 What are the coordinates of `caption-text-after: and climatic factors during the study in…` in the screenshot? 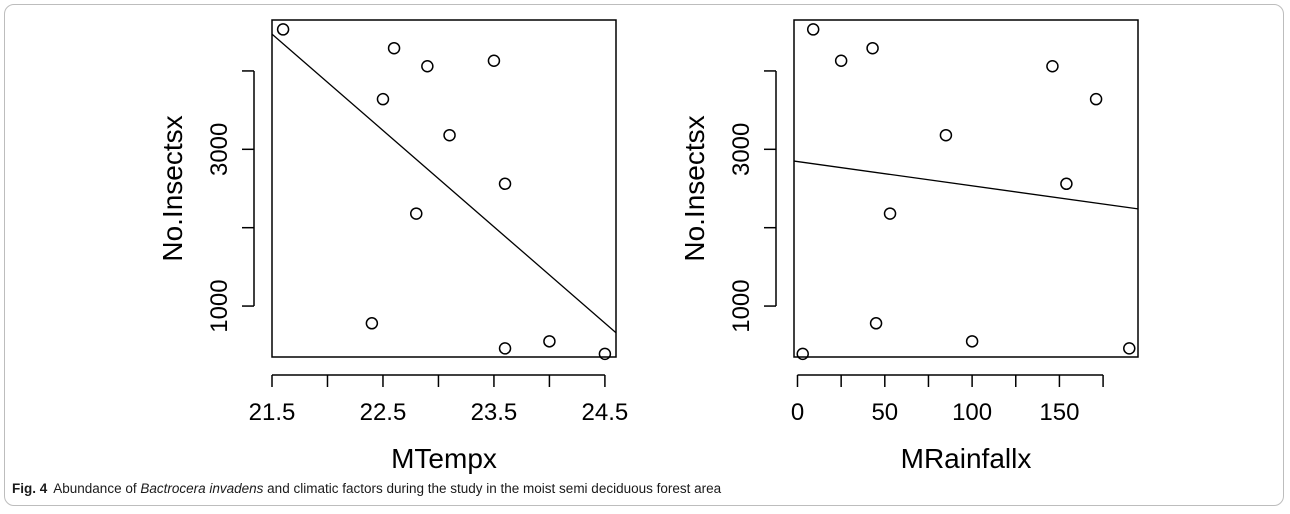 It's located at (492, 488).